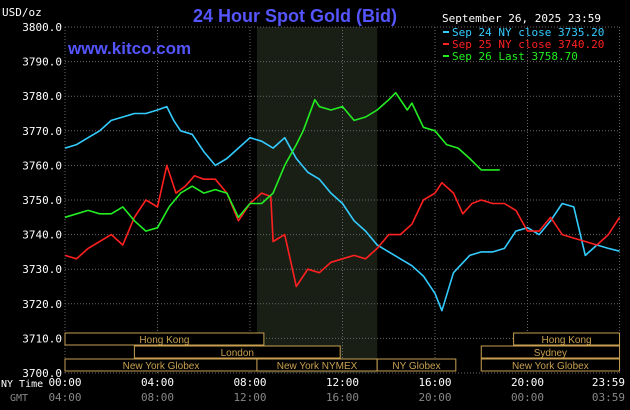 Image resolution: width=630 pixels, height=410 pixels. I want to click on y-tick-label: 3770.0, so click(42, 131).